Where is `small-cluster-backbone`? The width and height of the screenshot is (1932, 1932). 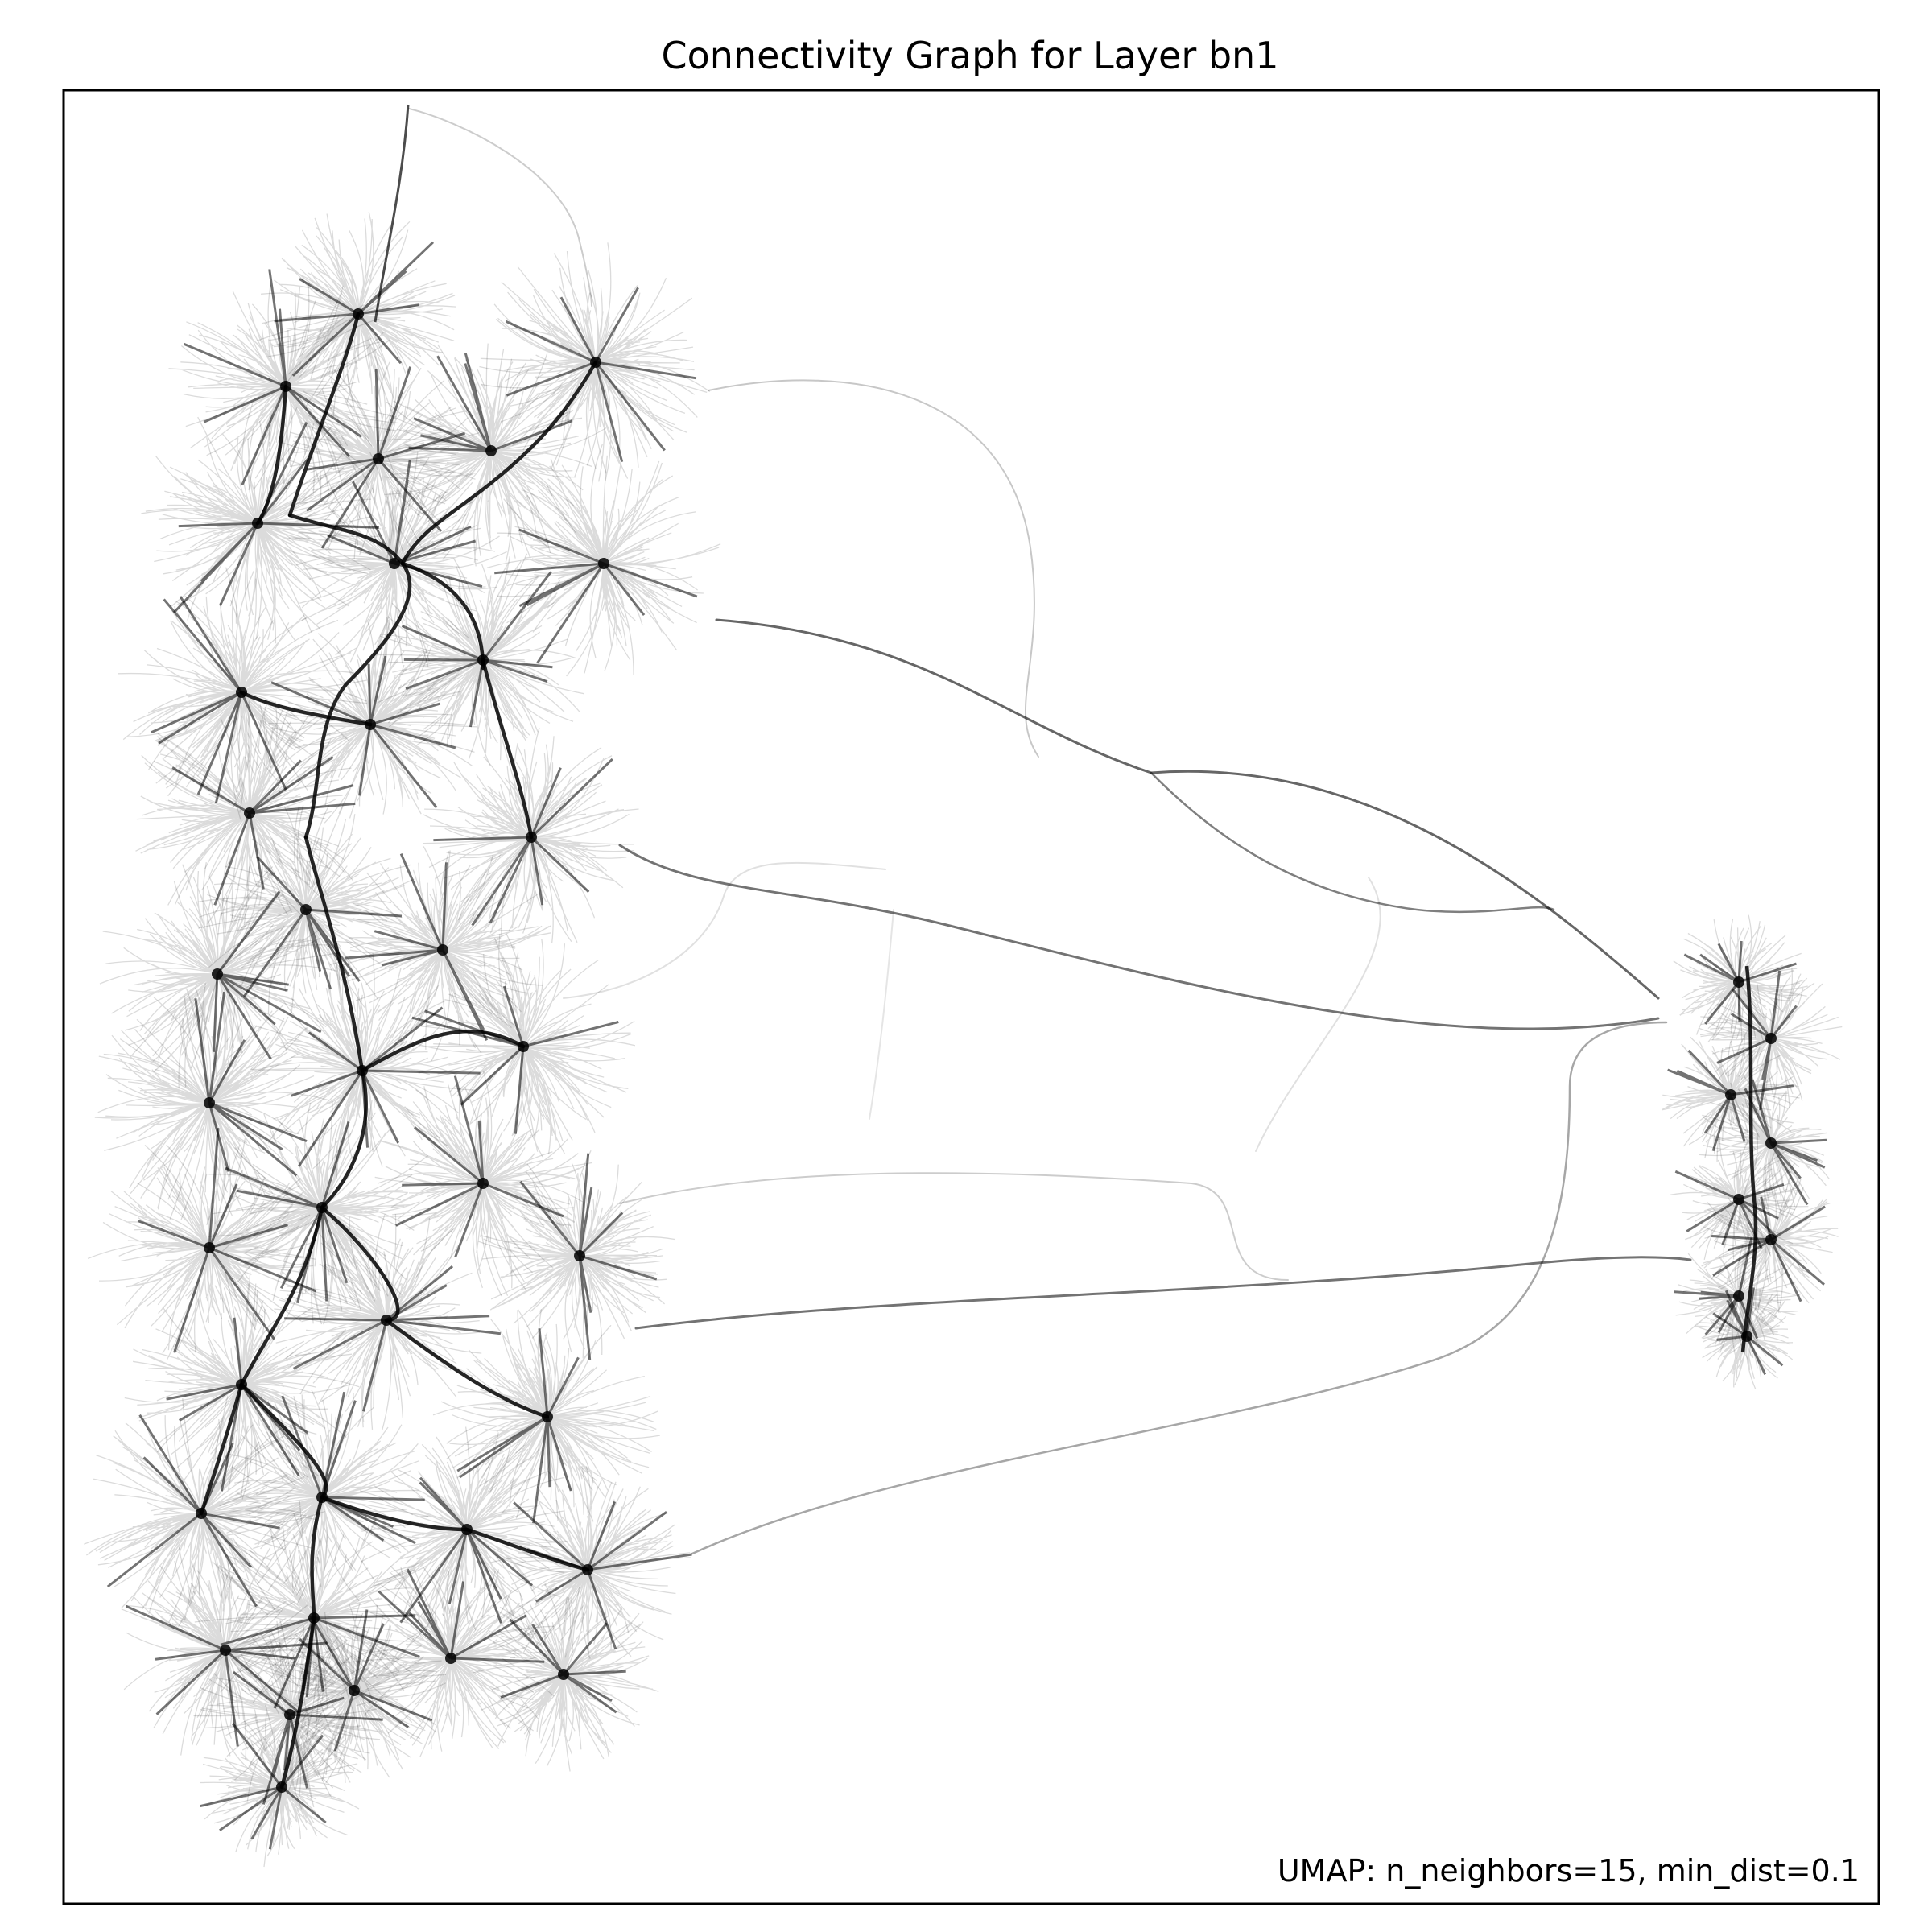
small-cluster-backbone is located at coordinates (1749, 1159).